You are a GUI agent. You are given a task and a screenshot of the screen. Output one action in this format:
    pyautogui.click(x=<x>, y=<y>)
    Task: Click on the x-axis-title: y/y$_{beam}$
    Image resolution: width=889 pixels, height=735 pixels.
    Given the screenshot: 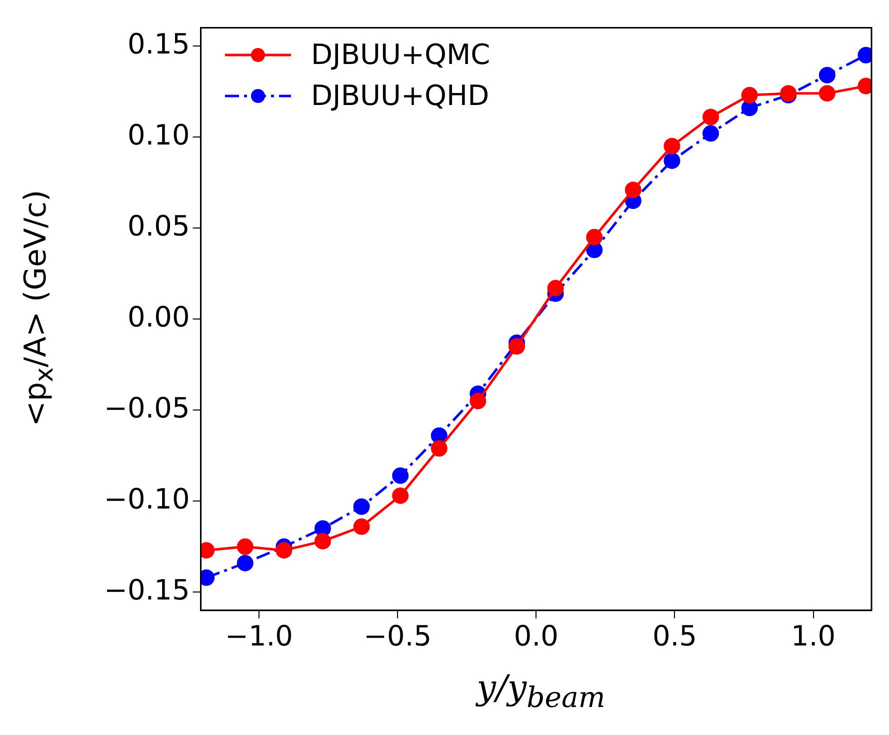 What is the action you would take?
    pyautogui.click(x=540, y=691)
    